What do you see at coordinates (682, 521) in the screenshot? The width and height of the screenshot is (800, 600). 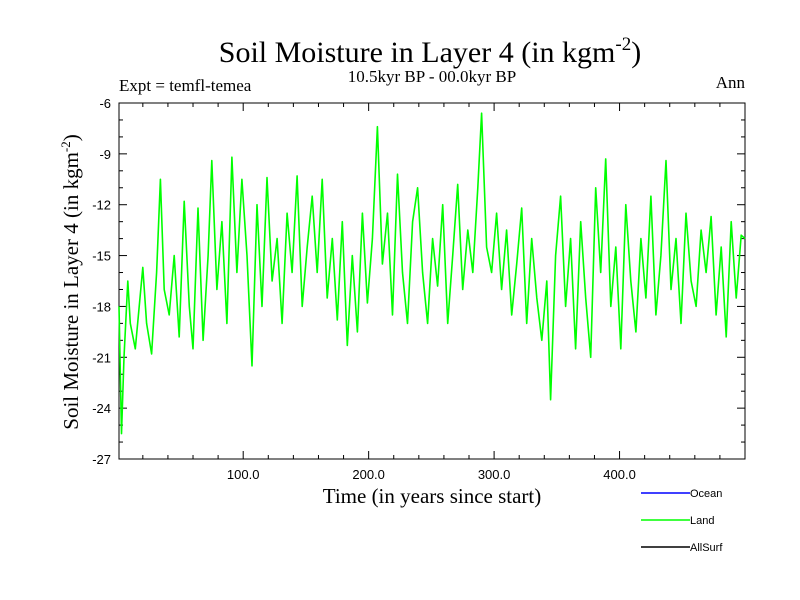 I see `legend: Ocean Land AllSurf` at bounding box center [682, 521].